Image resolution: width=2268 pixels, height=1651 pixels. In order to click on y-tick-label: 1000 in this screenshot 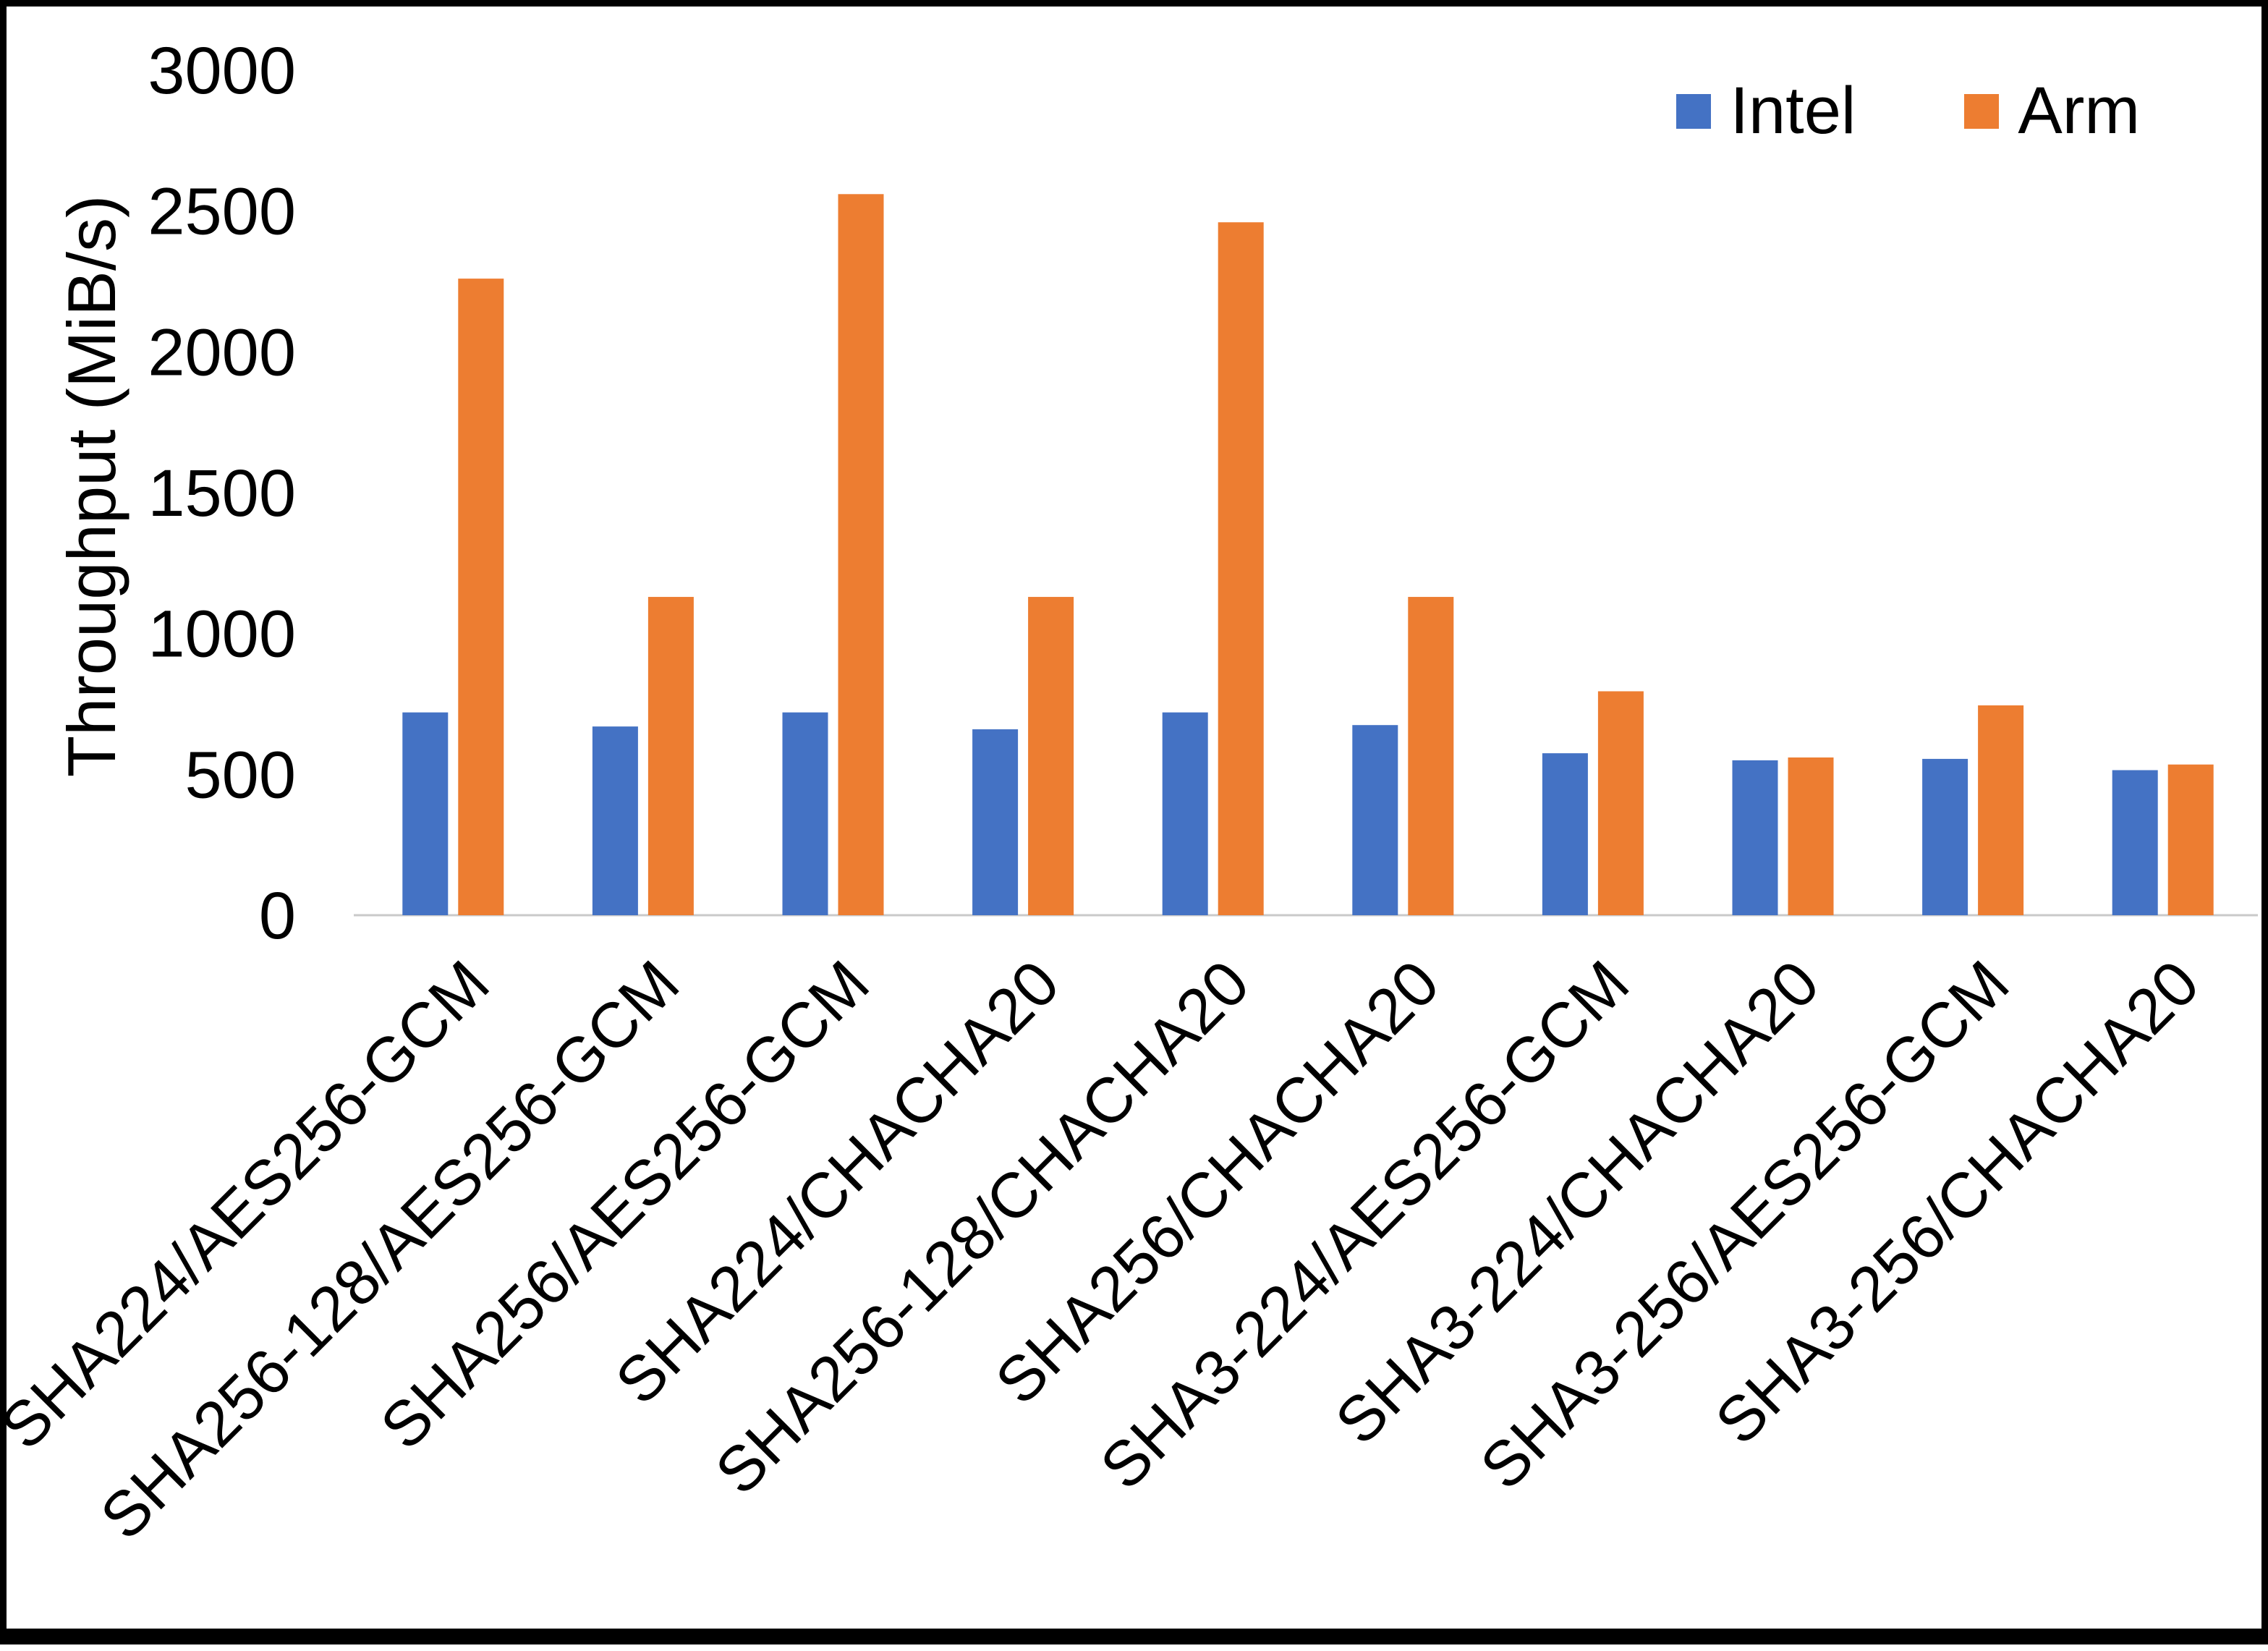, I will do `click(222, 634)`.